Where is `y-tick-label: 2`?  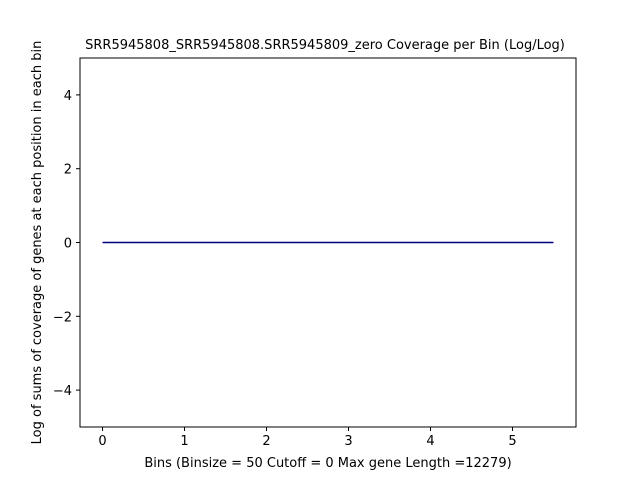 y-tick-label: 2 is located at coordinates (68, 170).